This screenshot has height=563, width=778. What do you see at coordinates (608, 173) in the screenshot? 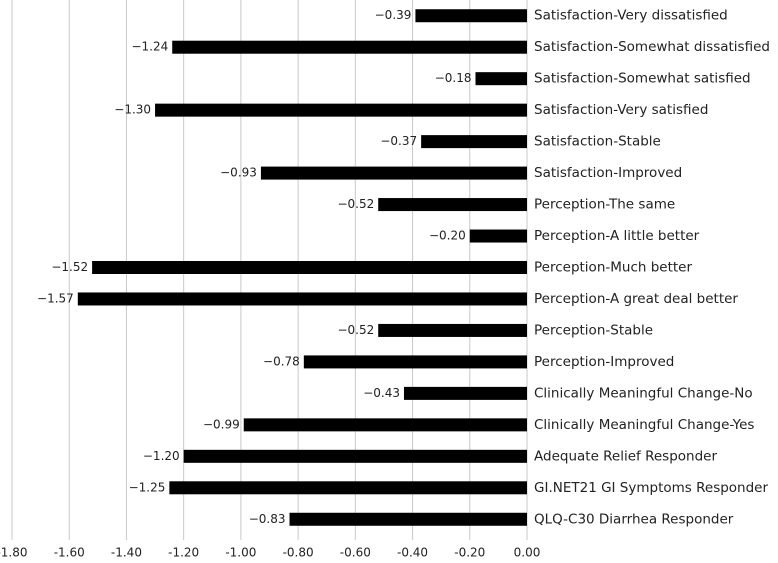
I see `category-label: Satisfaction-Improved` at bounding box center [608, 173].